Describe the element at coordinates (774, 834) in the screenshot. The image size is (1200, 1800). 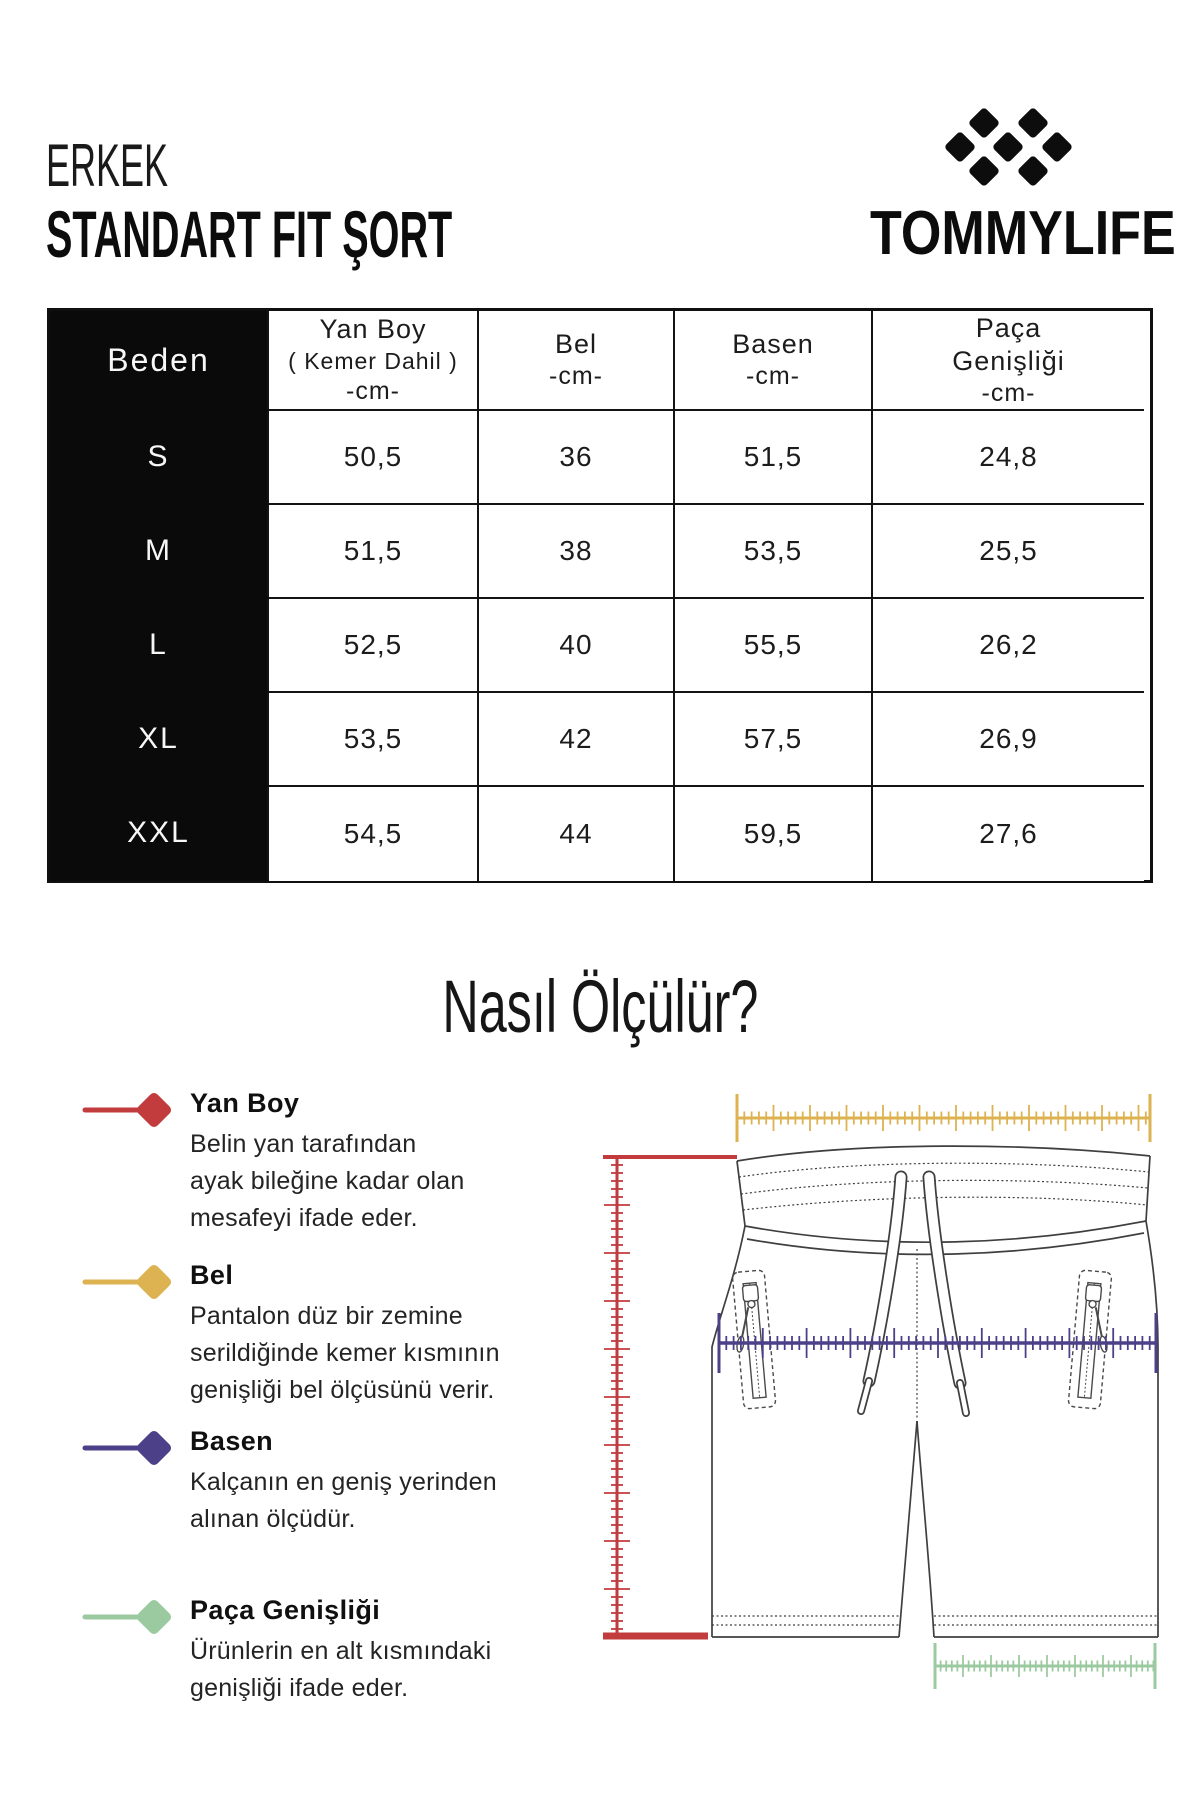
I see `value-cell: 59,5` at that location.